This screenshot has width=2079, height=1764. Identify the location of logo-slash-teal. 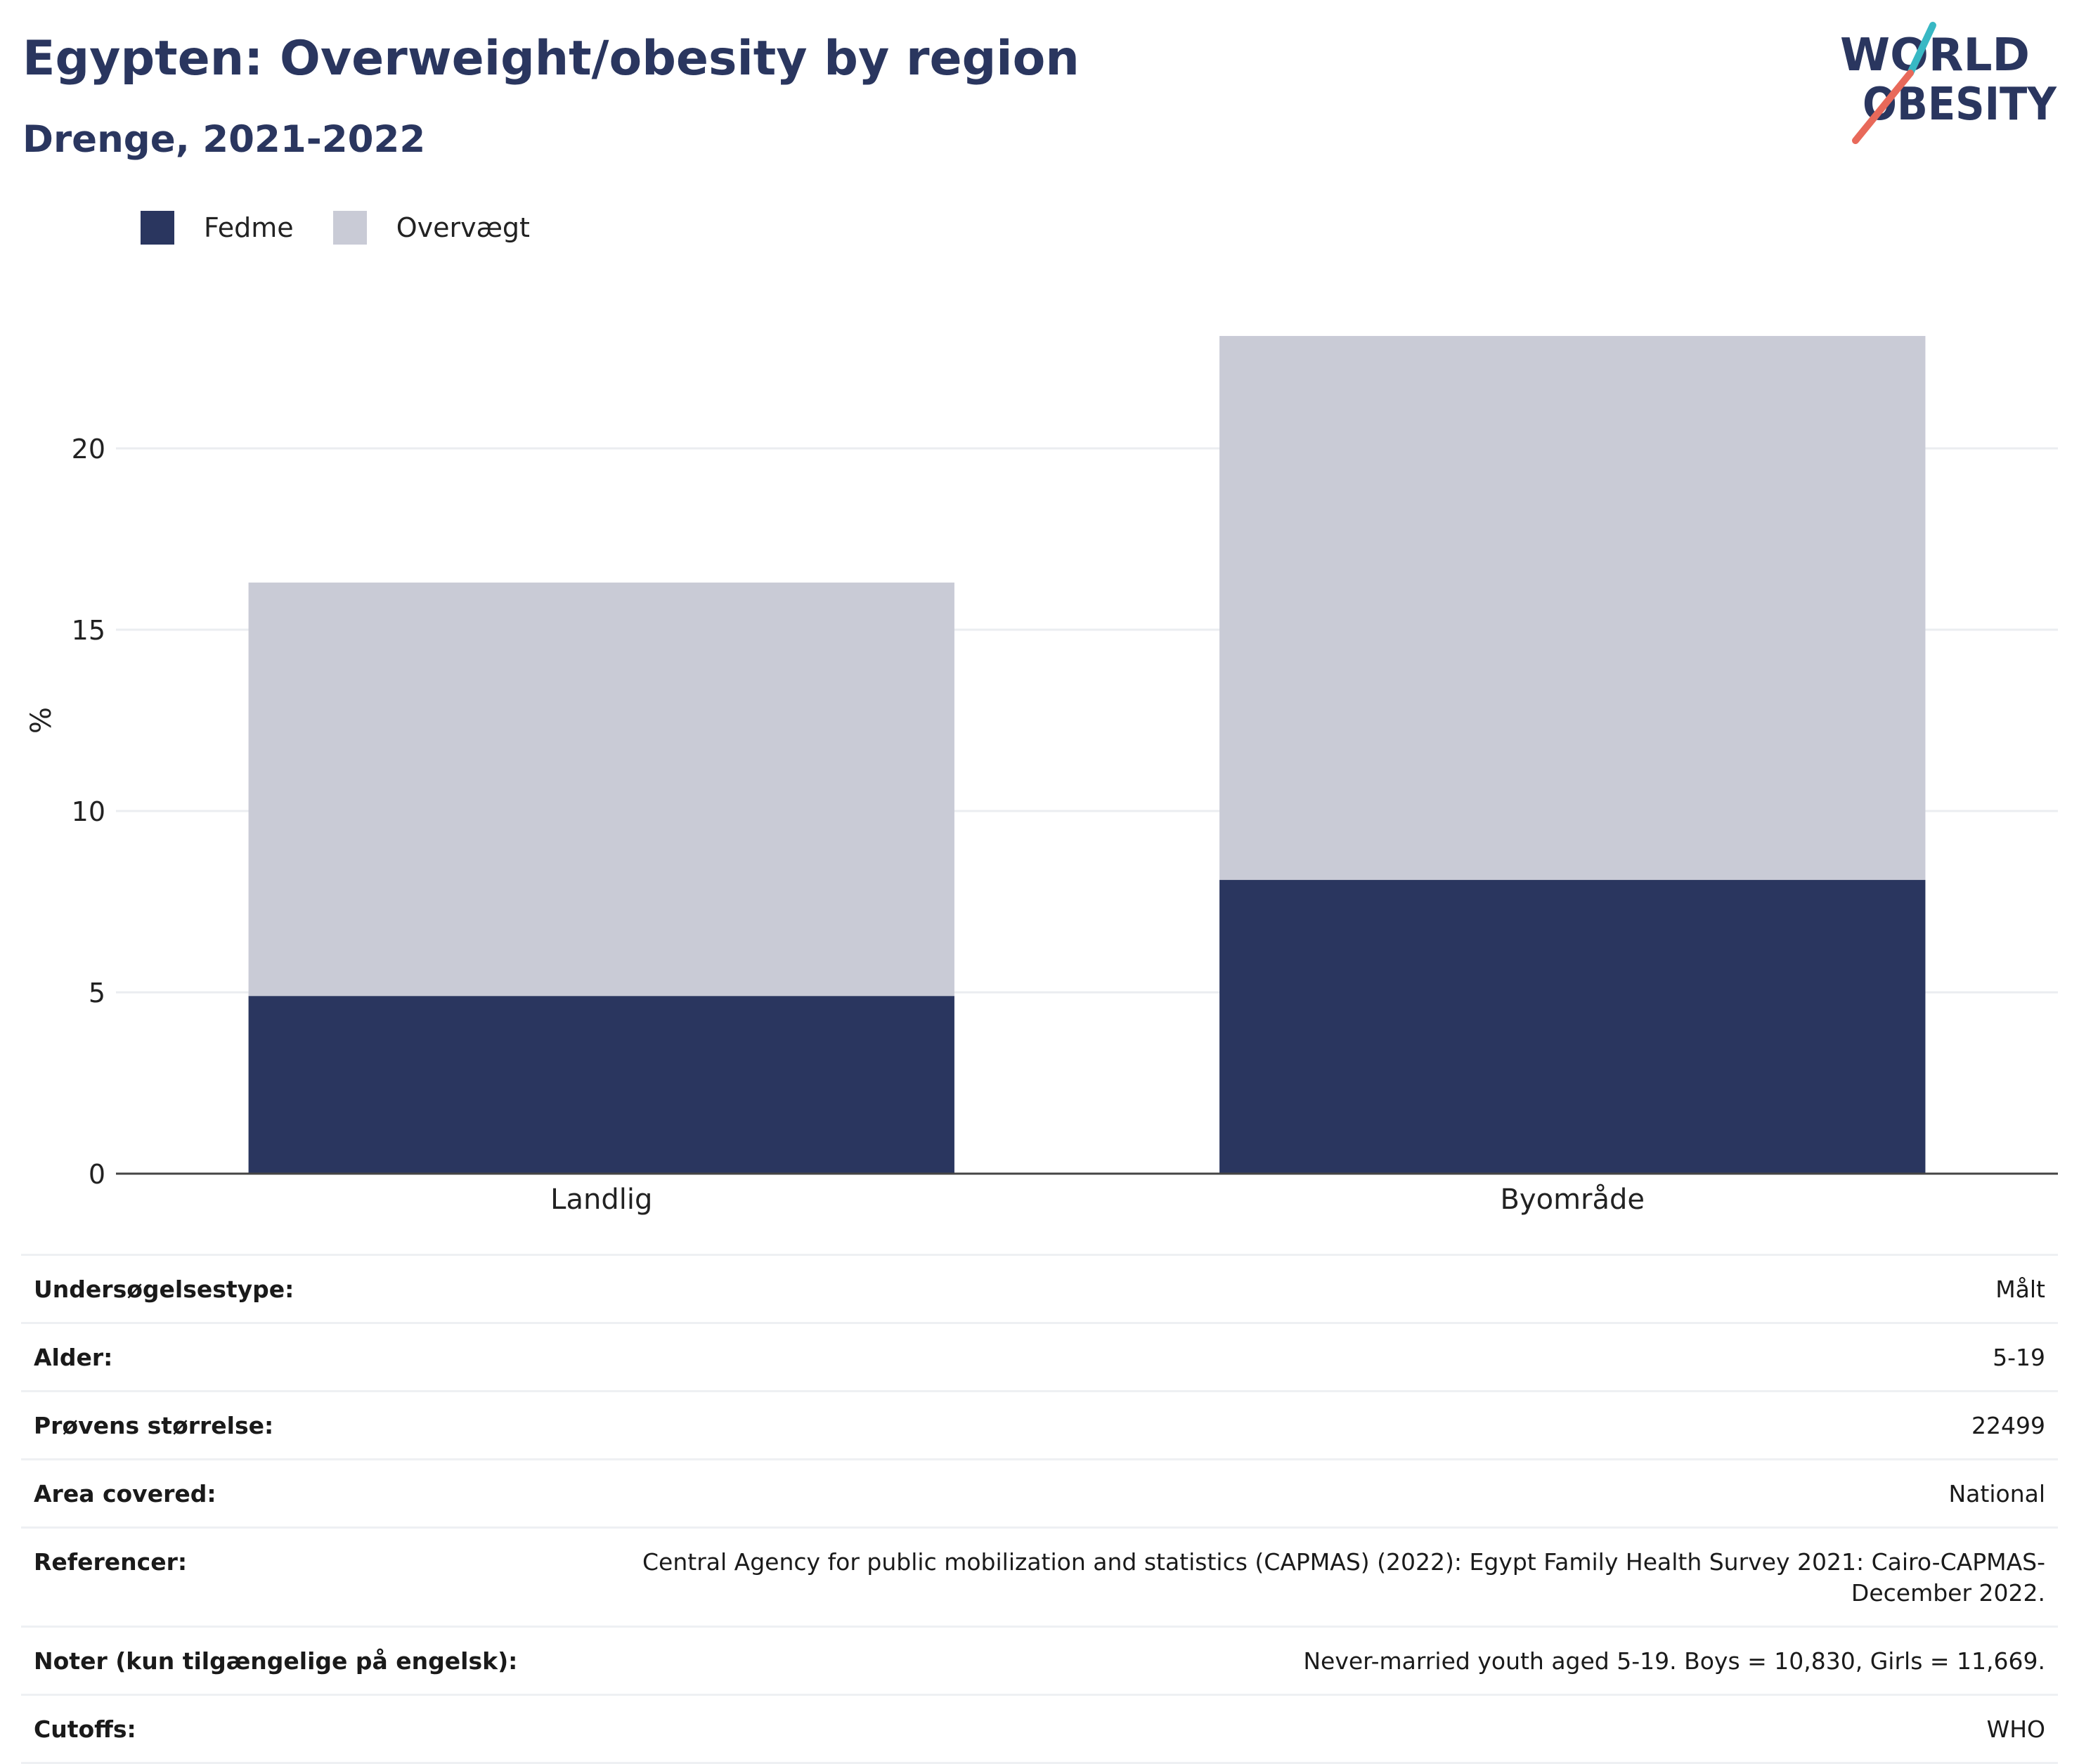
(1922, 49).